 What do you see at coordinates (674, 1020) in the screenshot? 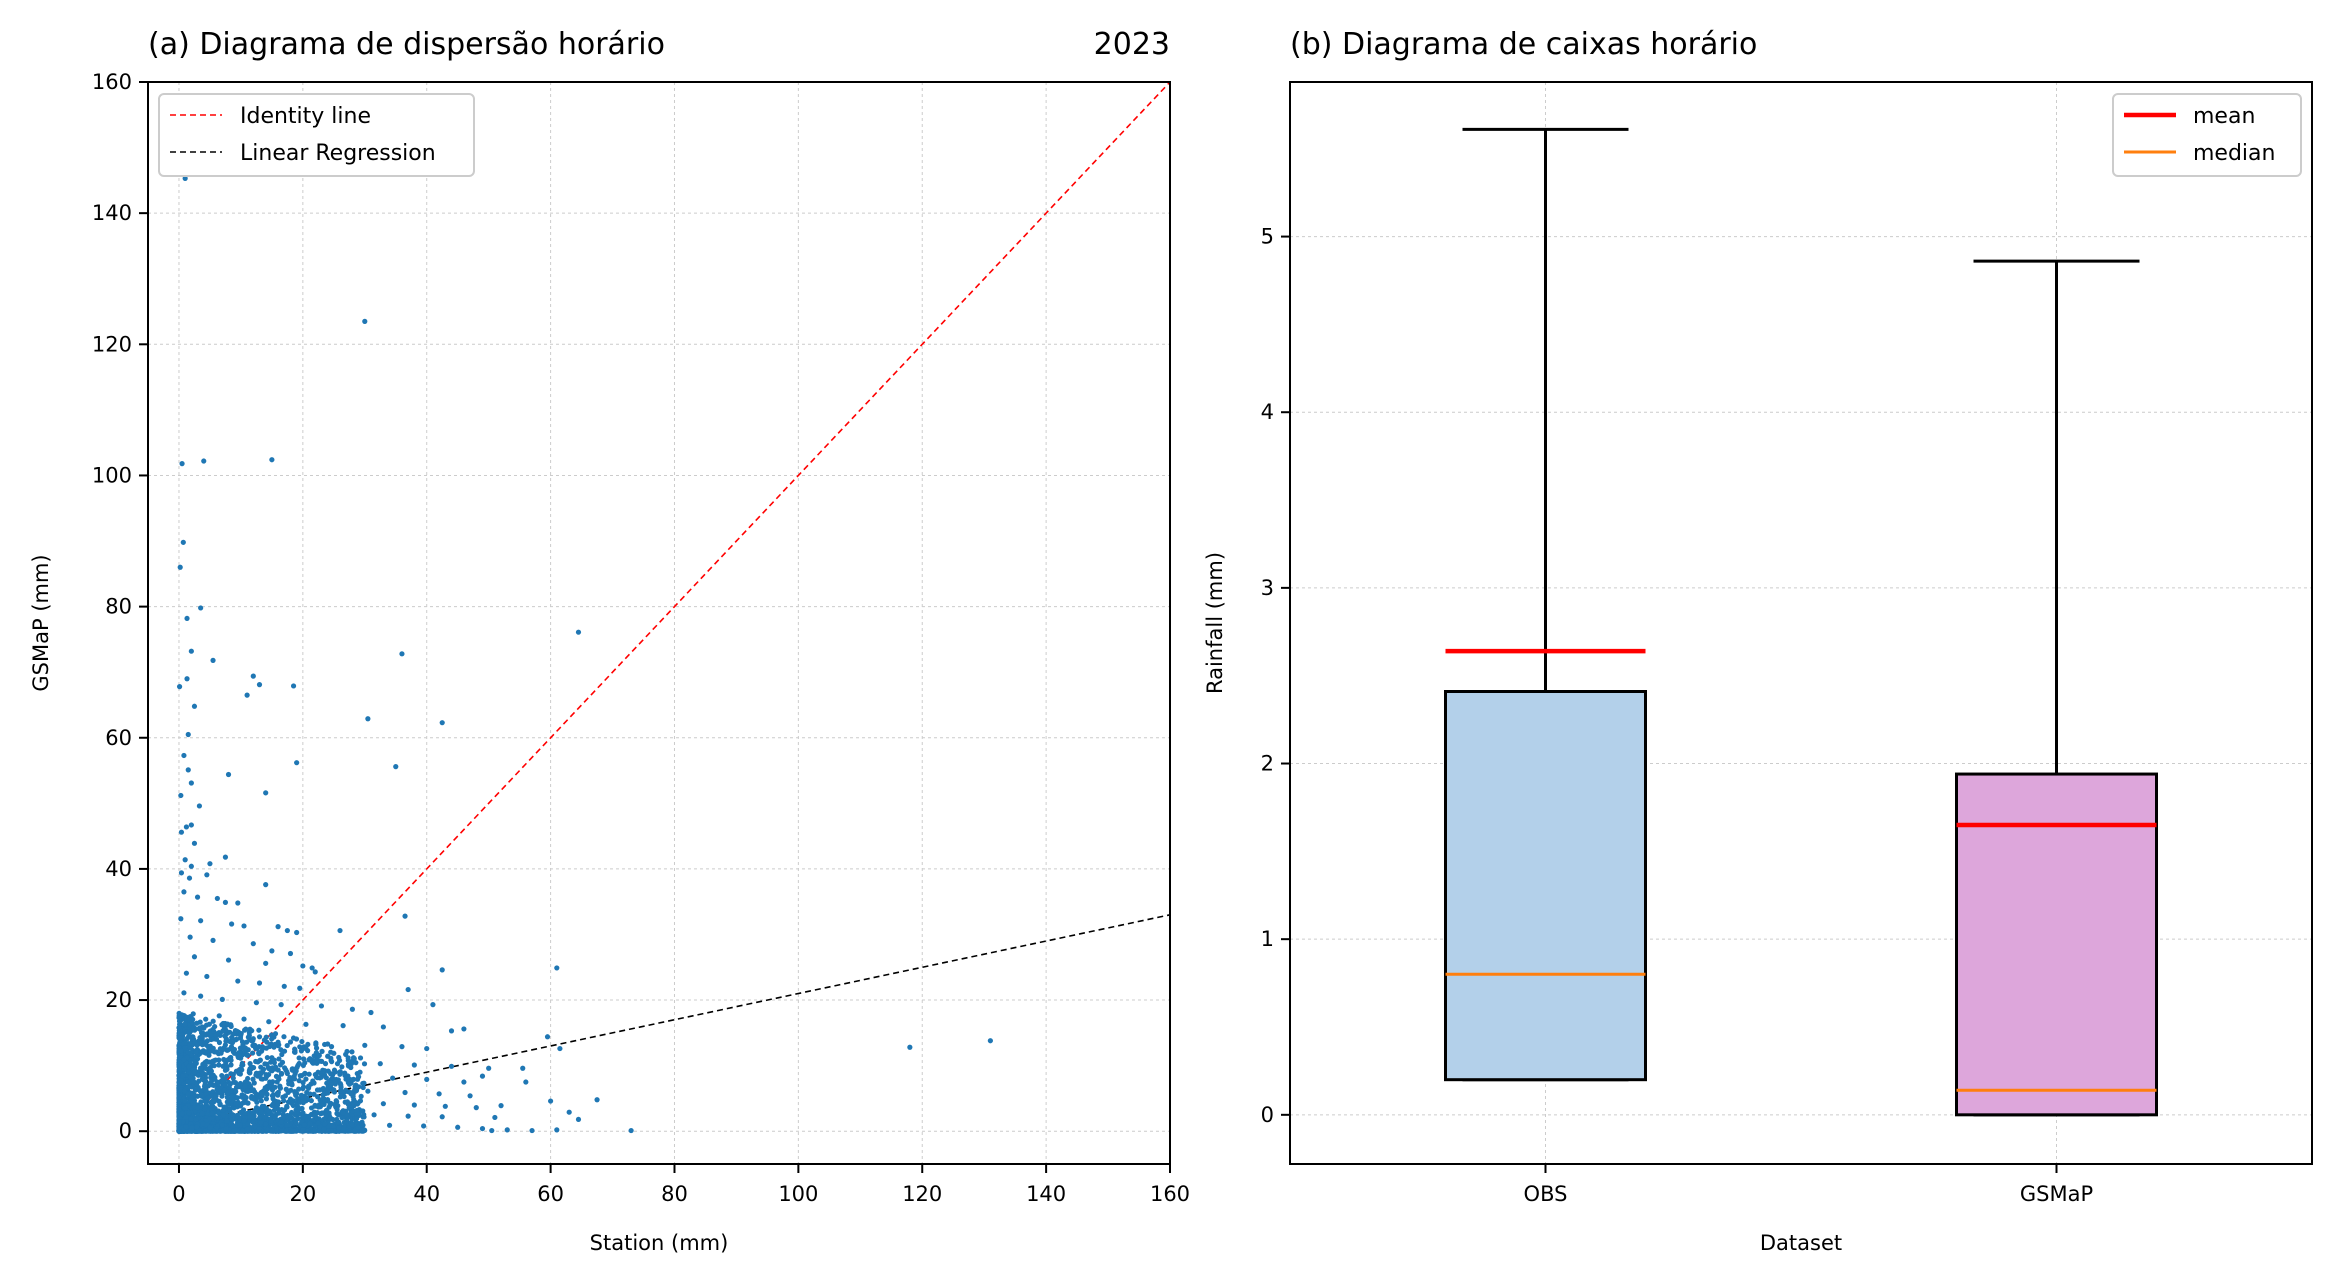
I see `regression-line` at bounding box center [674, 1020].